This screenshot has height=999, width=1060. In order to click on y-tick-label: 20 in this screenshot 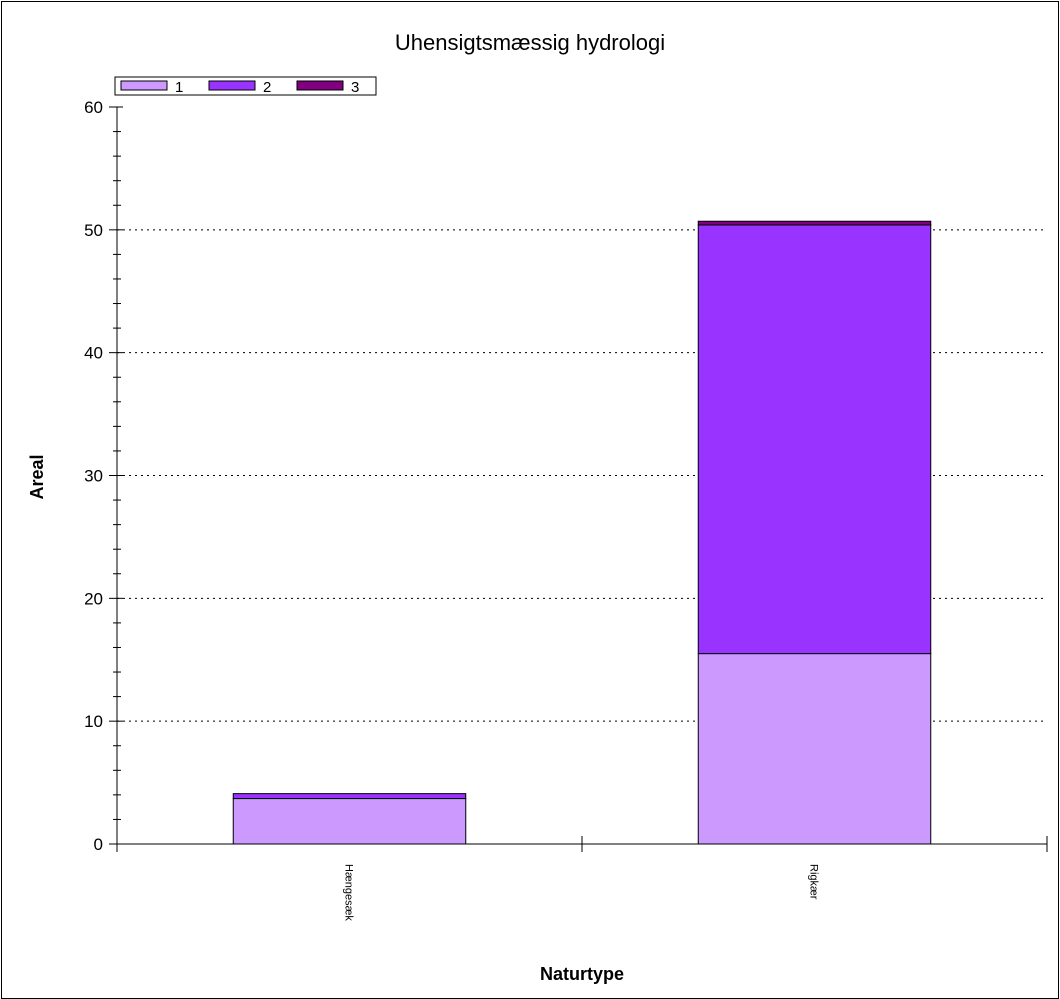, I will do `click(93, 598)`.